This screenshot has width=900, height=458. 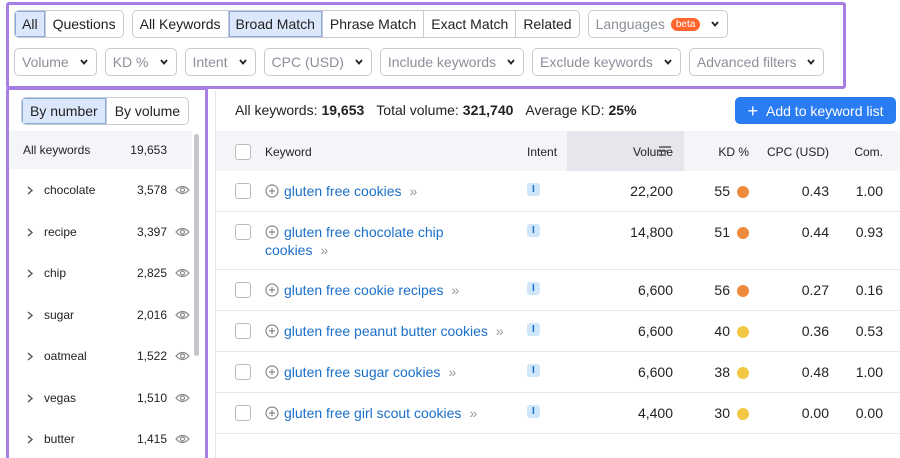 I want to click on beta-badge: beta, so click(x=685, y=24).